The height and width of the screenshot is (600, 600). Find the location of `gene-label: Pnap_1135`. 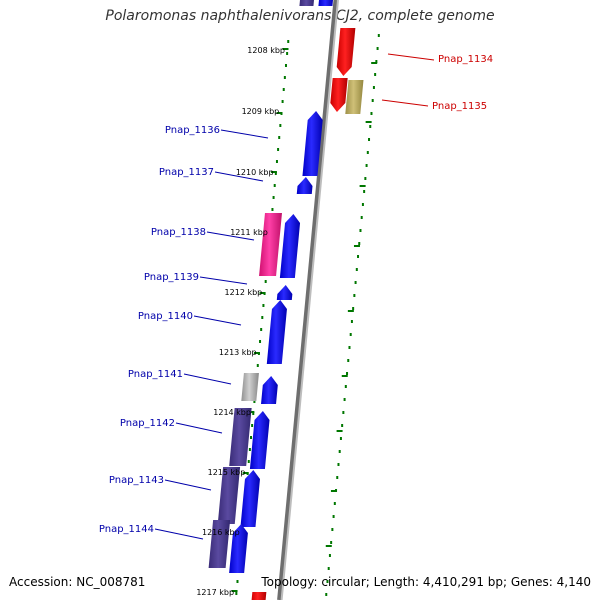

gene-label: Pnap_1135 is located at coordinates (459, 106).